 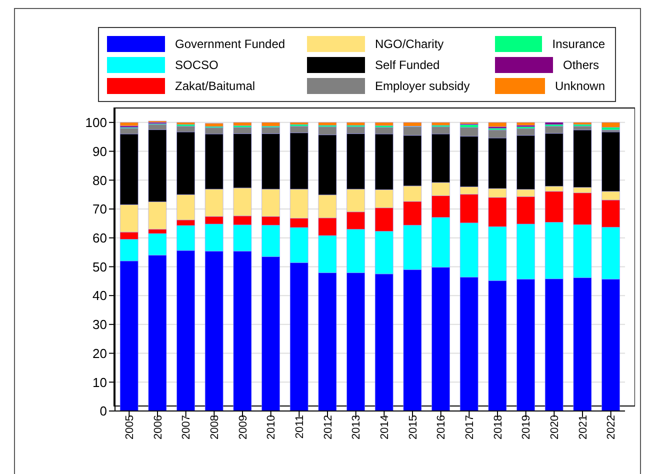 What do you see at coordinates (413, 427) in the screenshot?
I see `x-tick-label: 2015` at bounding box center [413, 427].